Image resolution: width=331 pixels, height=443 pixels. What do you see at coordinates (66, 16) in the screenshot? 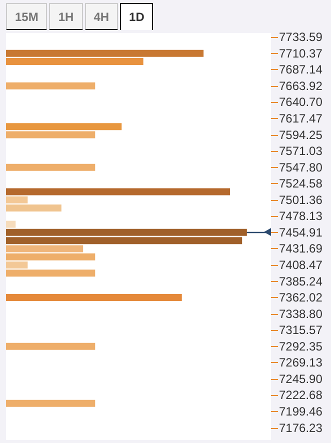
I see `text: 1H` at bounding box center [66, 16].